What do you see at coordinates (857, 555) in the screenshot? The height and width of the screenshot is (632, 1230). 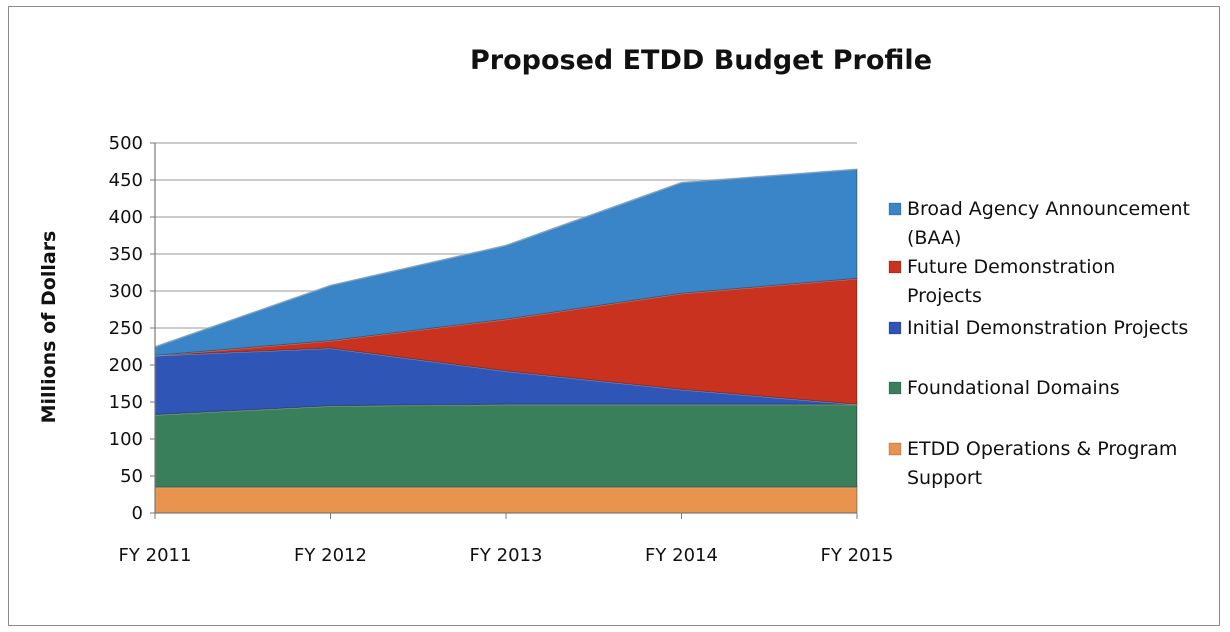 I see `x-tick-label: FY 2015` at bounding box center [857, 555].